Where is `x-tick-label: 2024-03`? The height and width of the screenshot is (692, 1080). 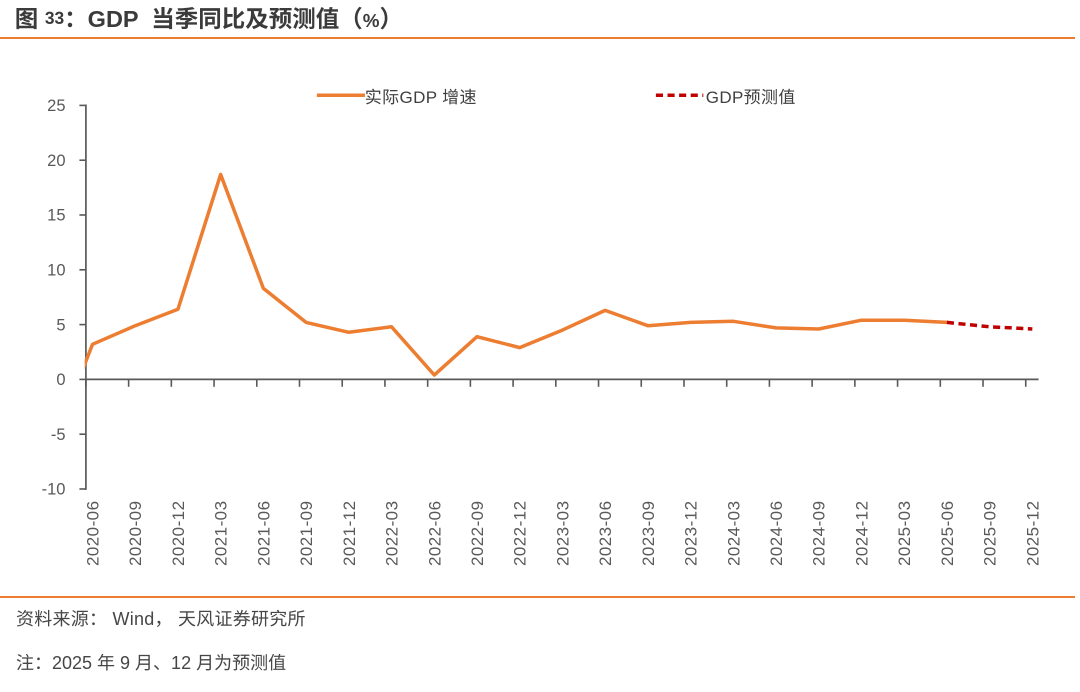
x-tick-label: 2024-03 is located at coordinates (733, 534).